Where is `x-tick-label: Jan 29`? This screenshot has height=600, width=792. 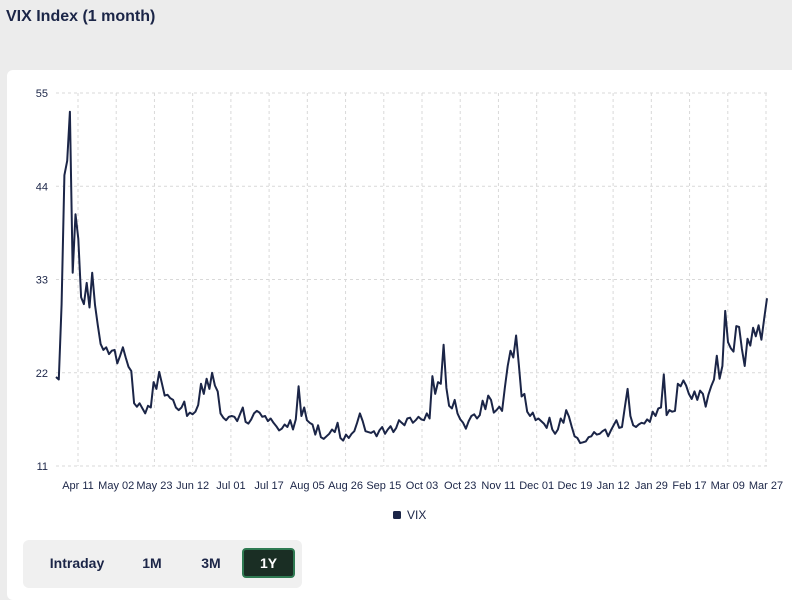 x-tick-label: Jan 29 is located at coordinates (651, 486).